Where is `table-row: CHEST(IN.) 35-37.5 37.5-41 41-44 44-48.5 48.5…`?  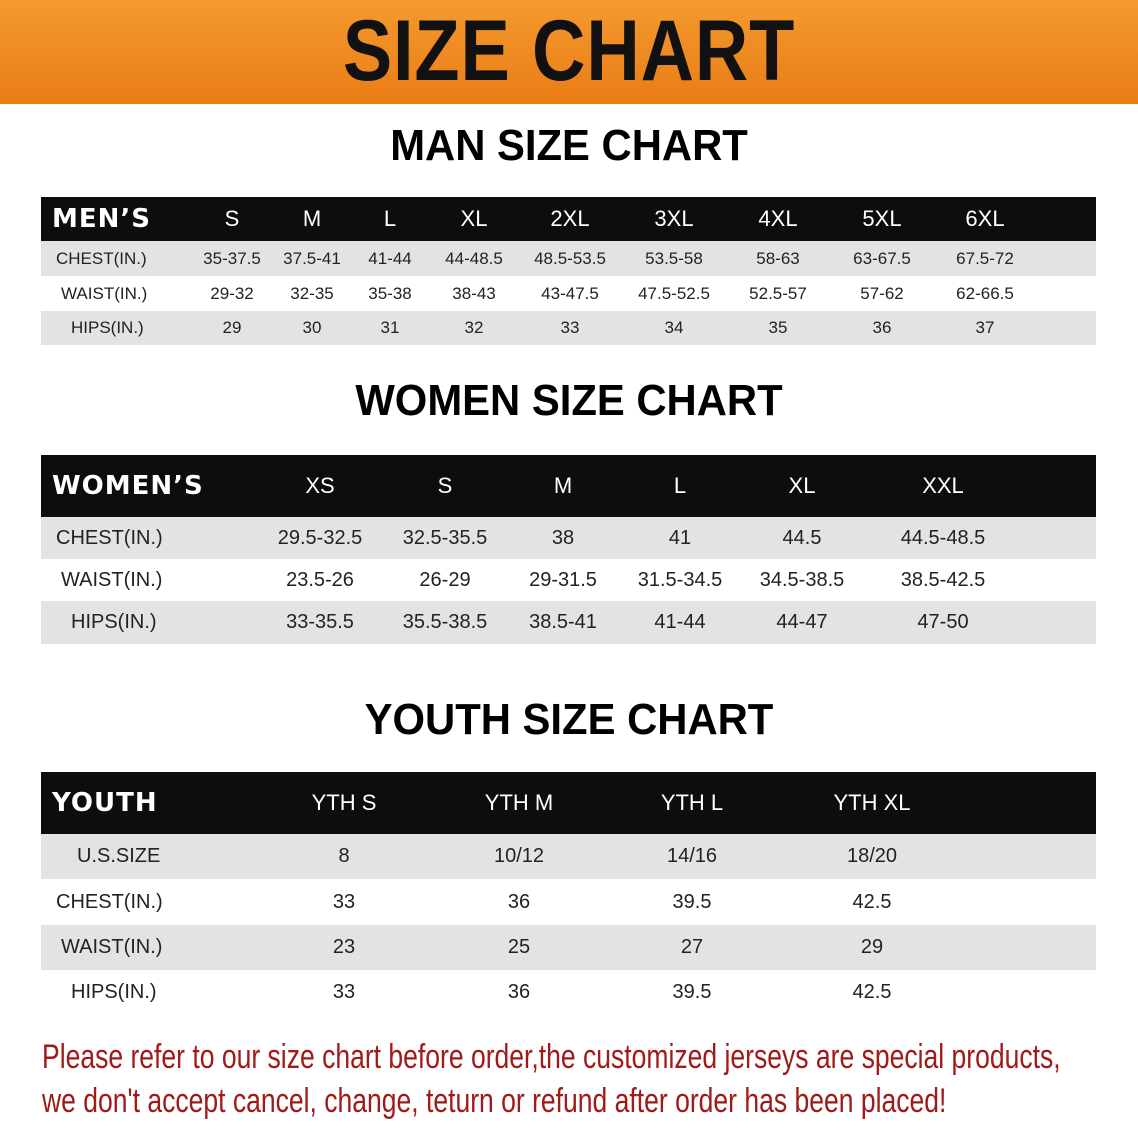 table-row: CHEST(IN.) 35-37.5 37.5-41 41-44 44-48.5 48.5… is located at coordinates (568, 258).